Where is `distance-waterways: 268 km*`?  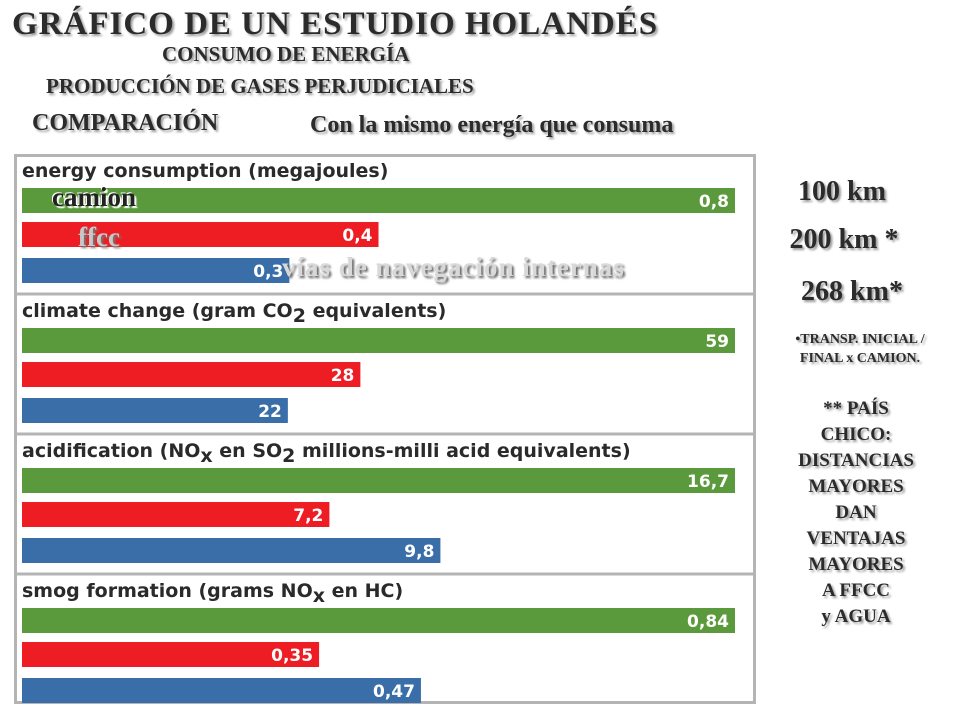 distance-waterways: 268 km* is located at coordinates (852, 291).